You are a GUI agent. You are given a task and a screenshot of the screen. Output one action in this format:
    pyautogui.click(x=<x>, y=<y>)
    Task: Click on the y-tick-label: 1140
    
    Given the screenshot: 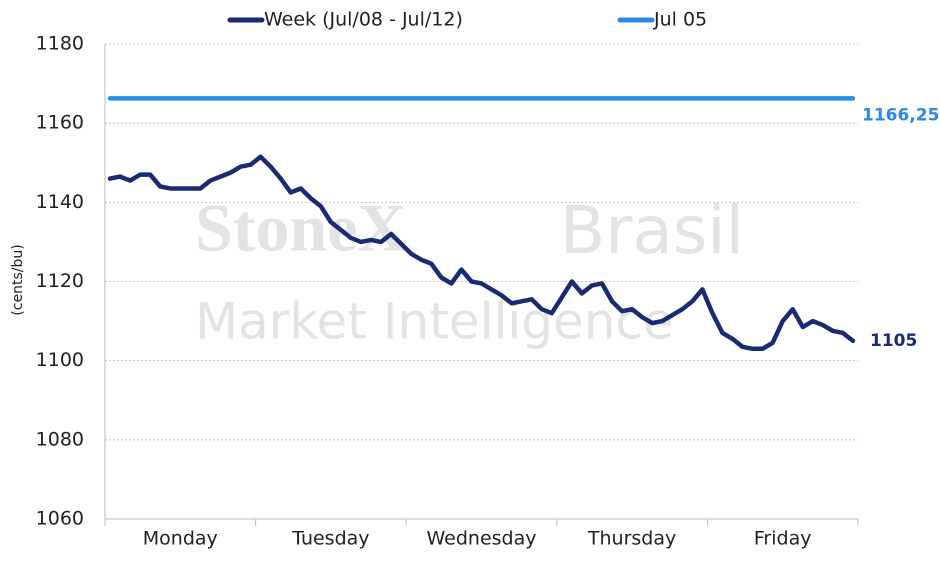 What is the action you would take?
    pyautogui.click(x=60, y=202)
    